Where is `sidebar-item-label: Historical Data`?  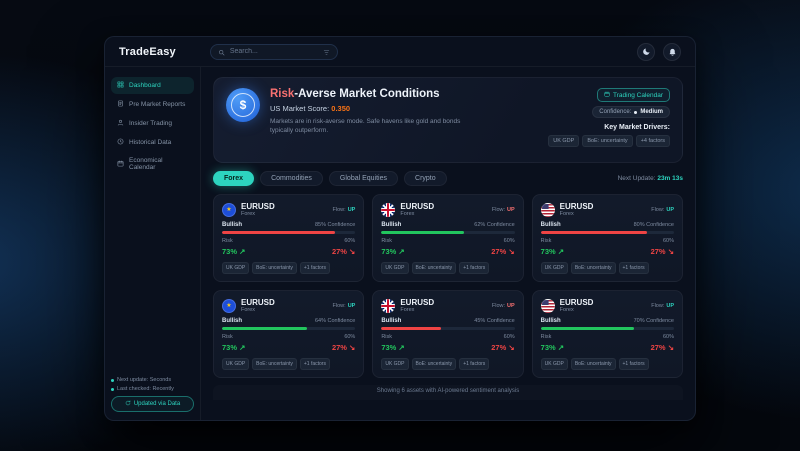 sidebar-item-label: Historical Data is located at coordinates (150, 142).